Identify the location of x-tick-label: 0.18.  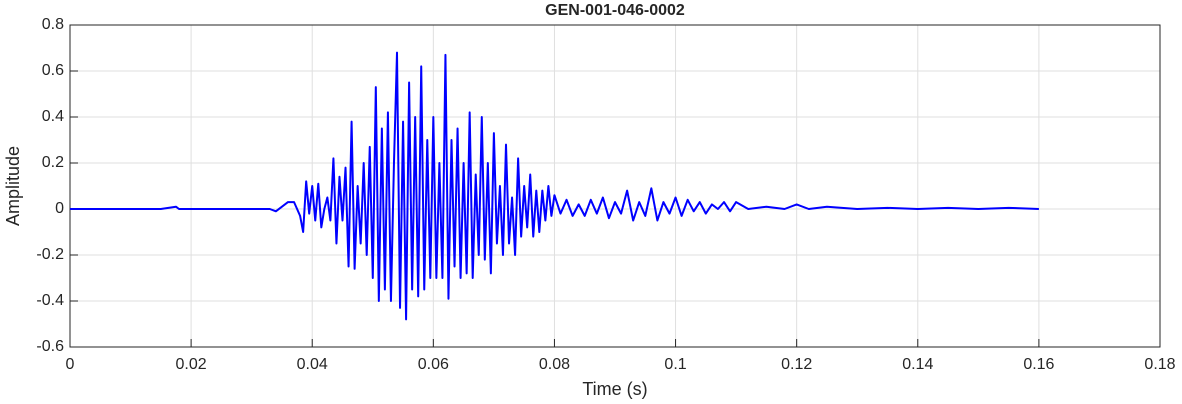
(1159, 364).